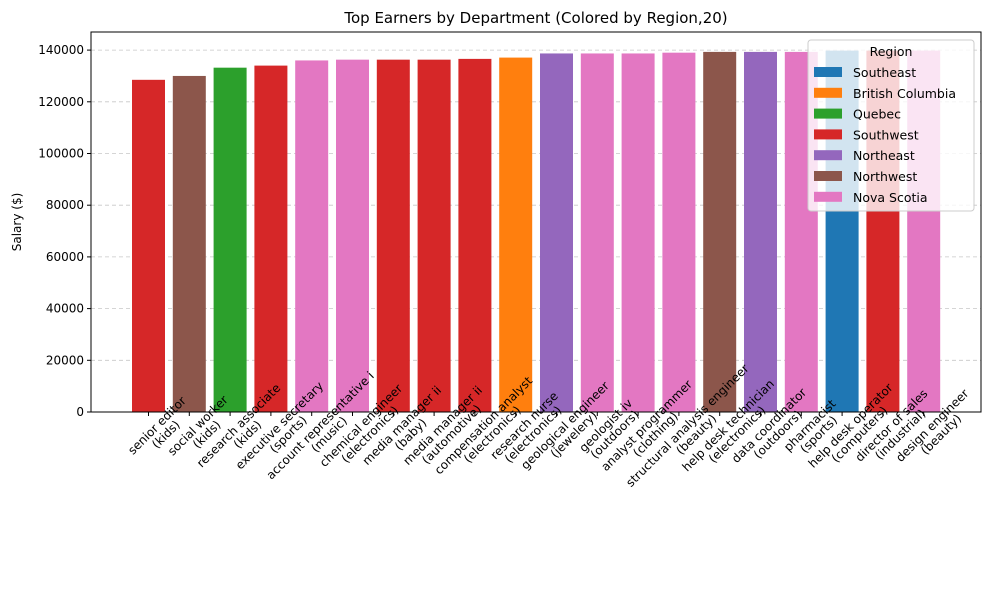  I want to click on legend-entry: Nova Scotia, so click(890, 197).